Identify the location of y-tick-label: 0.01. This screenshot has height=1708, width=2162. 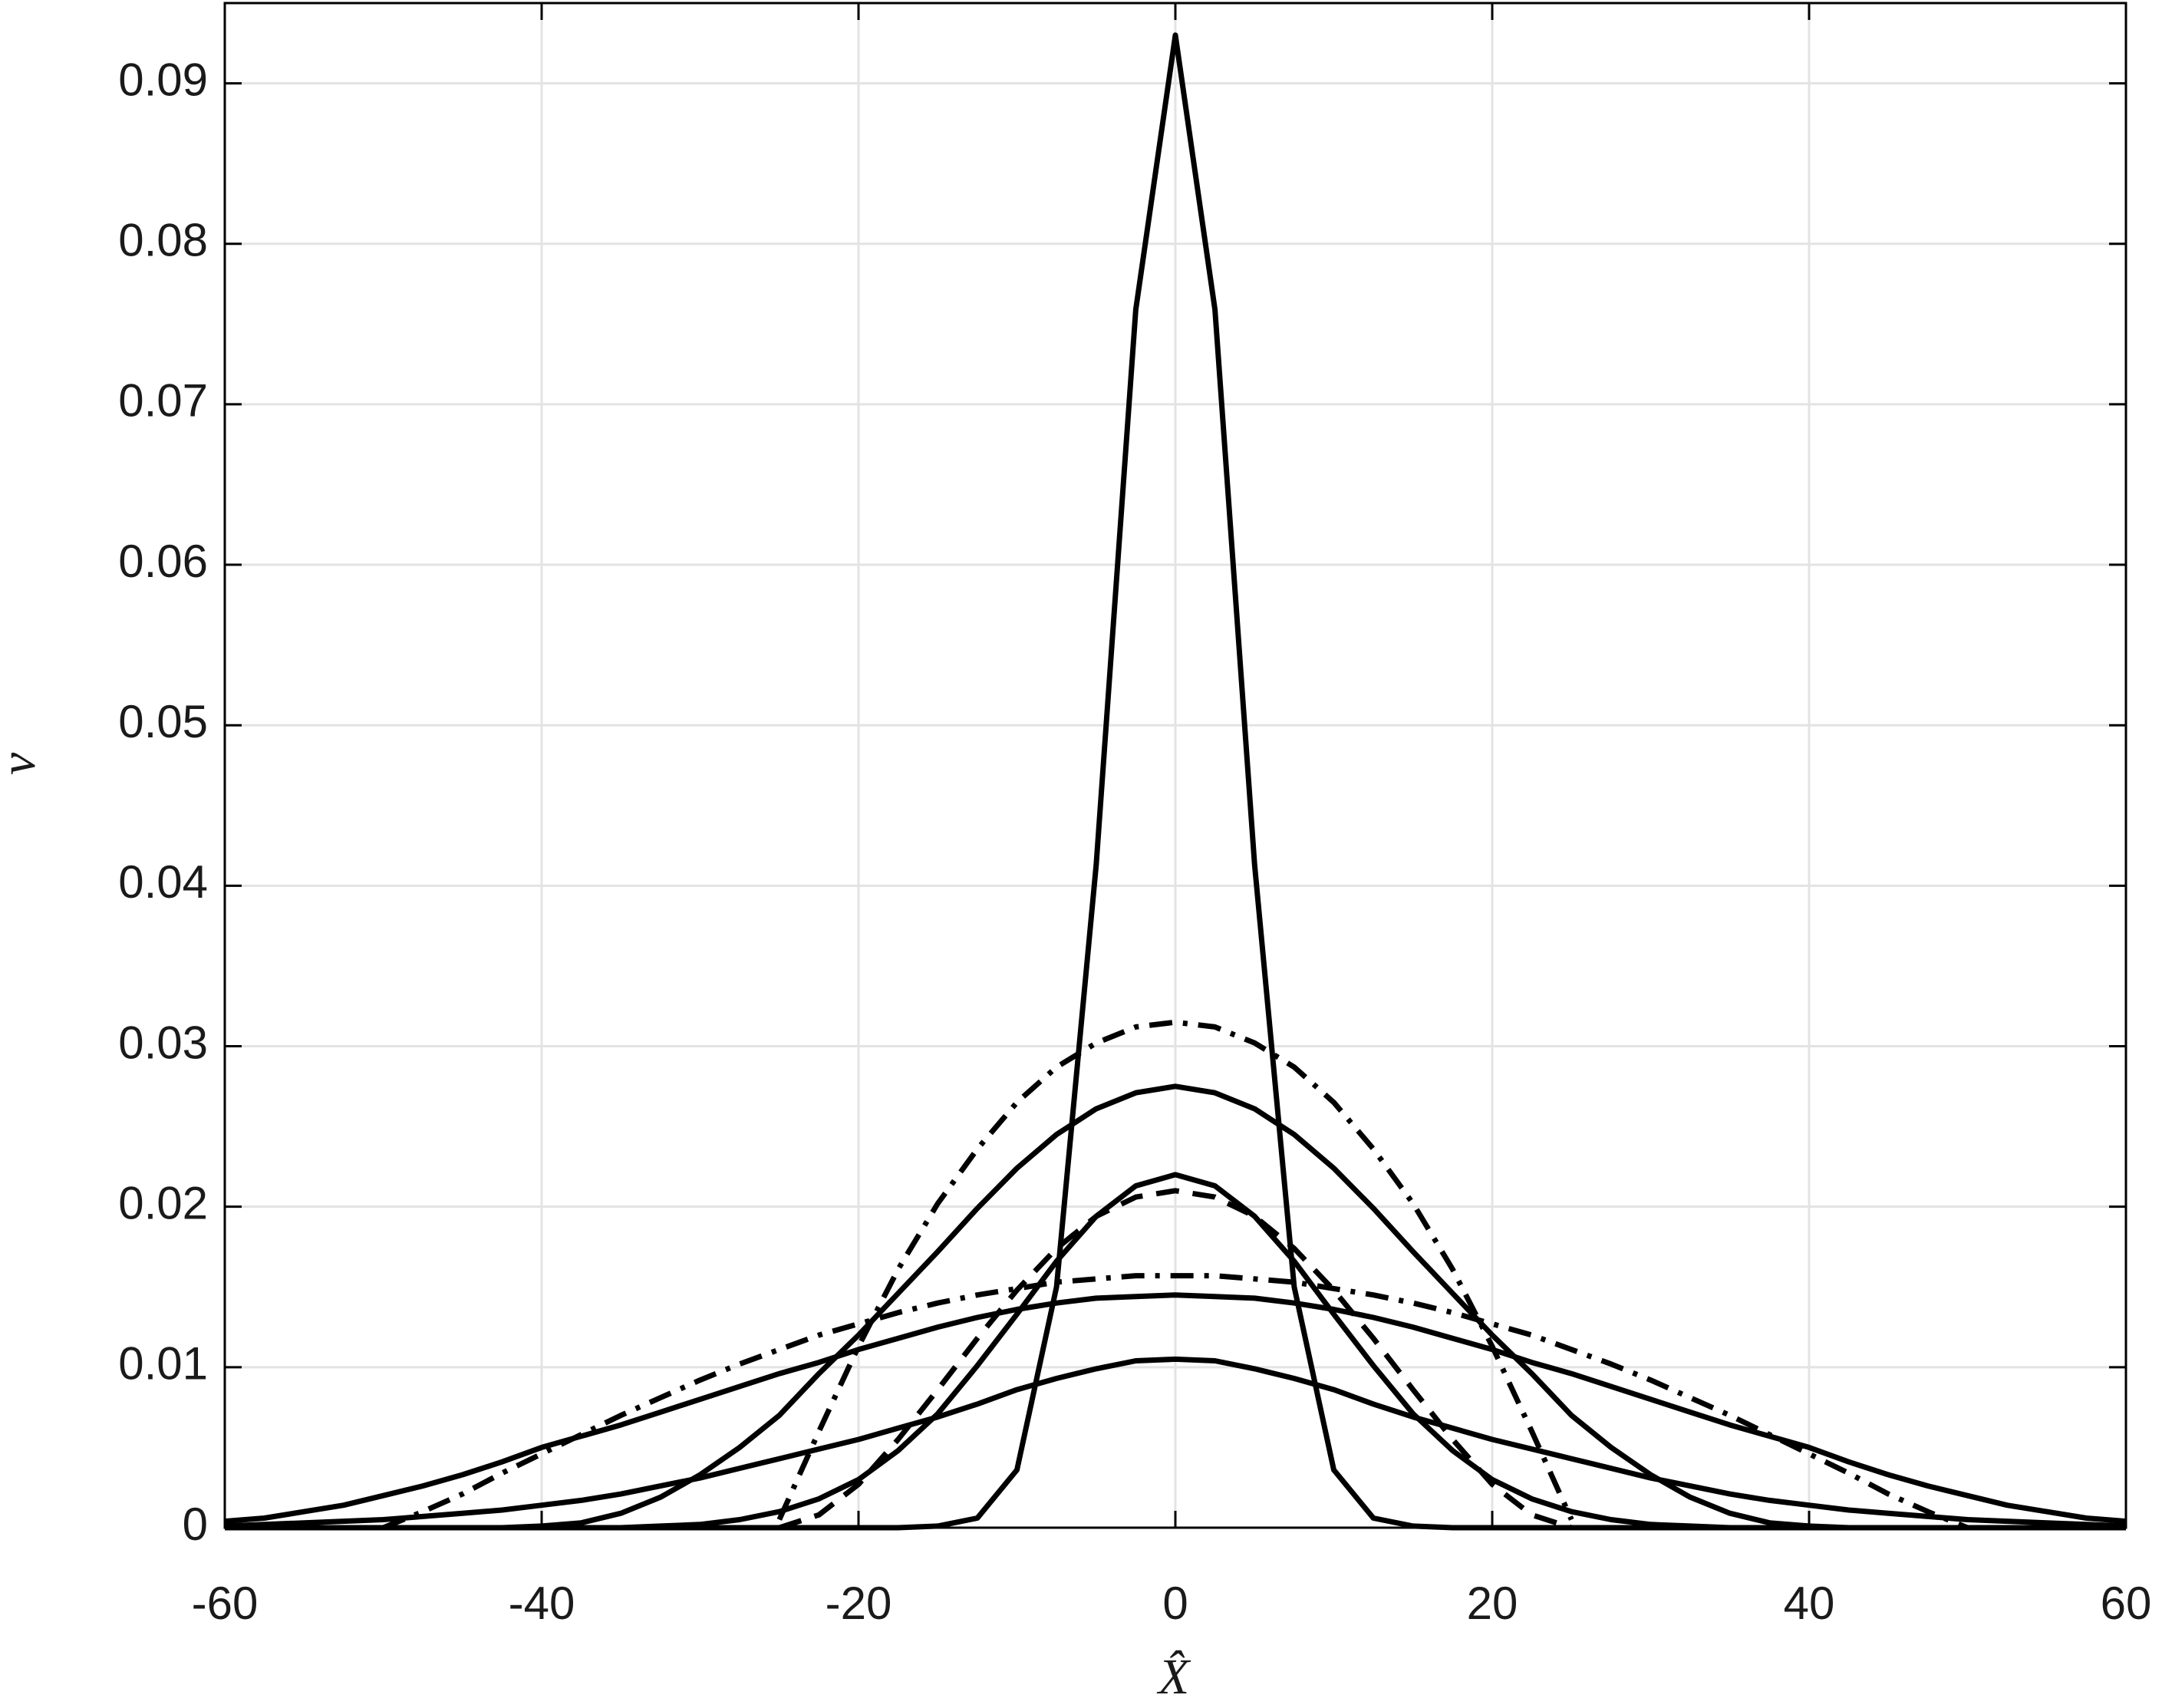
(163, 1364).